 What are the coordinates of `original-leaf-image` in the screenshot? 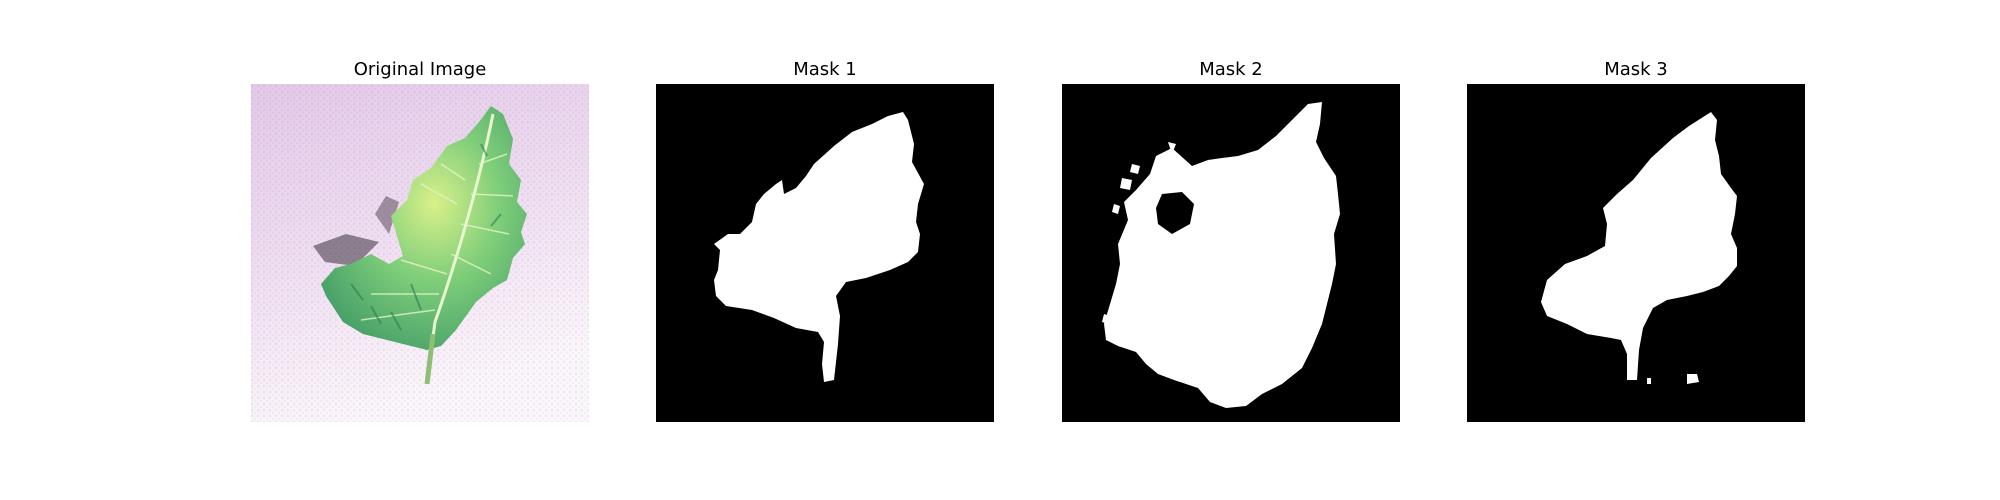 It's located at (420, 253).